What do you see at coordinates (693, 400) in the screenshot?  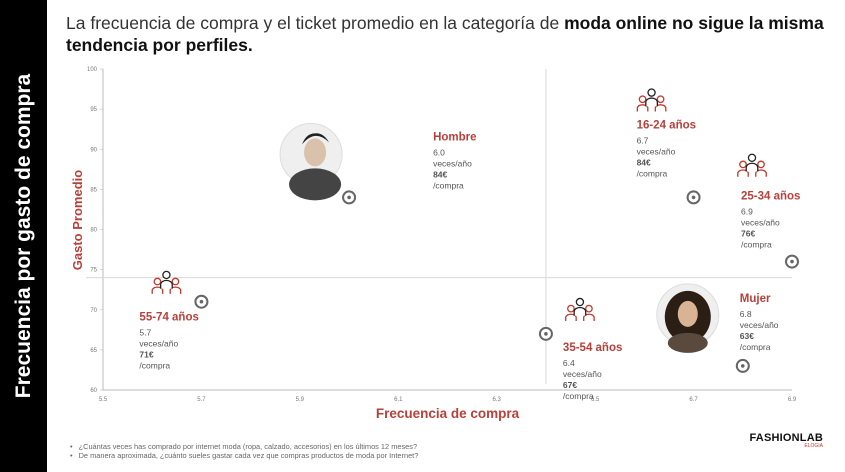 I see `x-tick-label: 6.7` at bounding box center [693, 400].